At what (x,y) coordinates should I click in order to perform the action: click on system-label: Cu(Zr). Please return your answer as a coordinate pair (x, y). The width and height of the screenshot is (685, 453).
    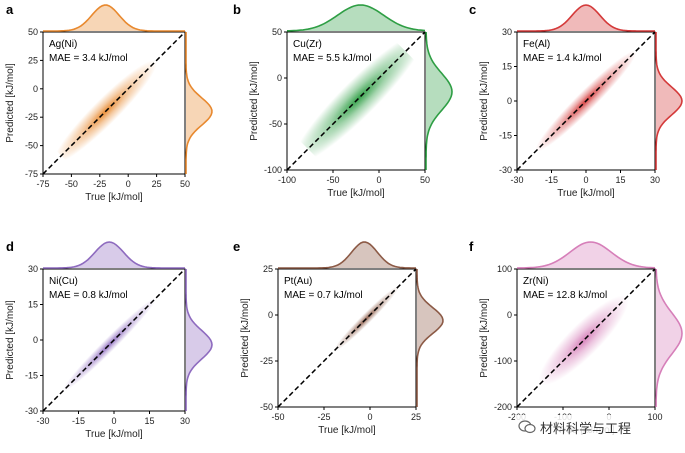
    Looking at the image, I should click on (307, 44).